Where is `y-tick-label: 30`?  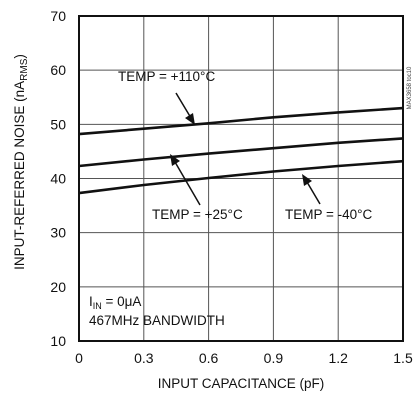
y-tick-label: 30 is located at coordinates (58, 233).